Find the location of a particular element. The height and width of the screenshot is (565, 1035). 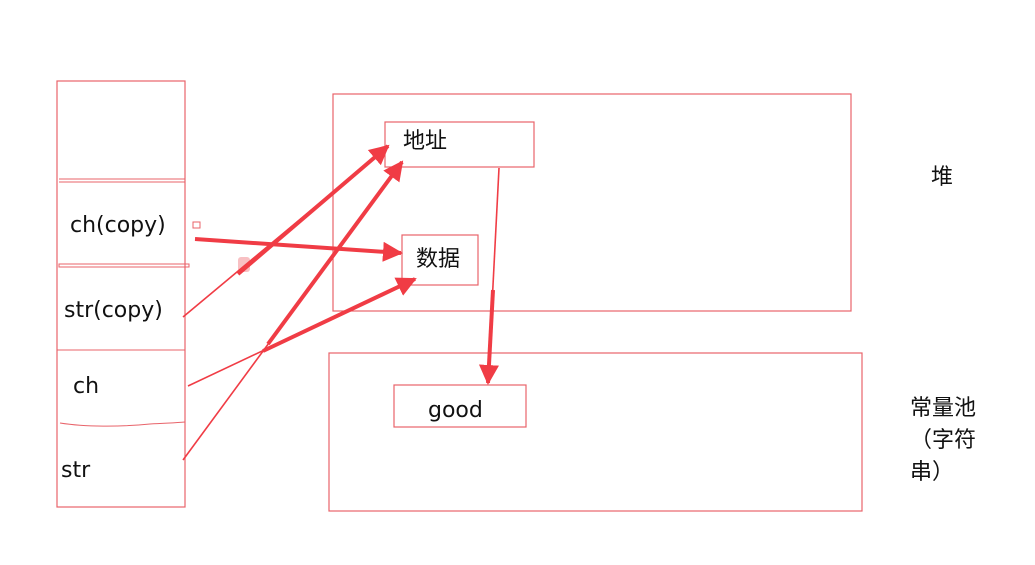

heap-address-box is located at coordinates (459, 144).